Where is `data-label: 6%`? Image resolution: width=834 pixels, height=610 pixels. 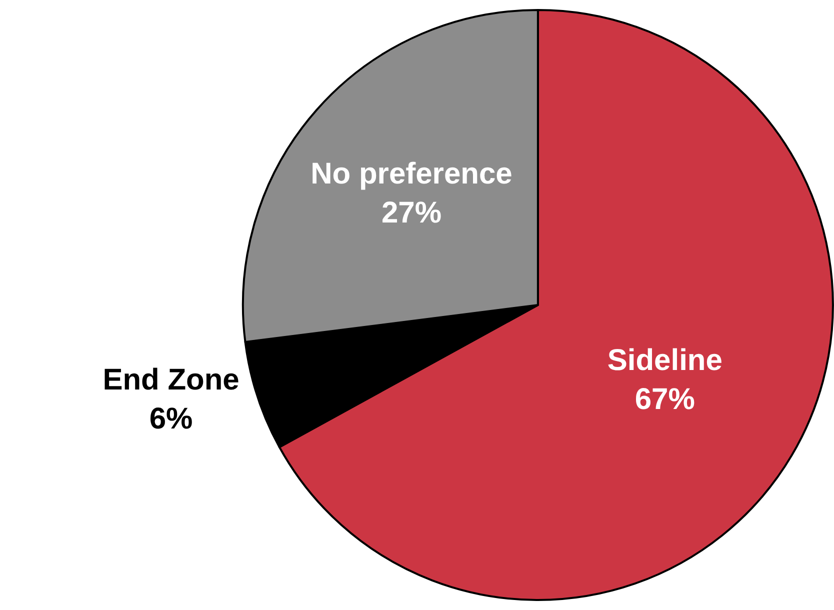
data-label: 6% is located at coordinates (171, 419).